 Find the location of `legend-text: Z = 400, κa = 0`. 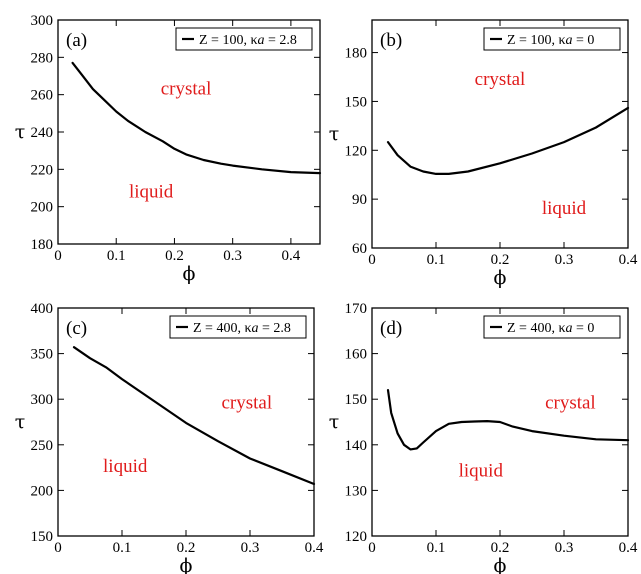

legend-text: Z = 400, κa = 0 is located at coordinates (550, 328).